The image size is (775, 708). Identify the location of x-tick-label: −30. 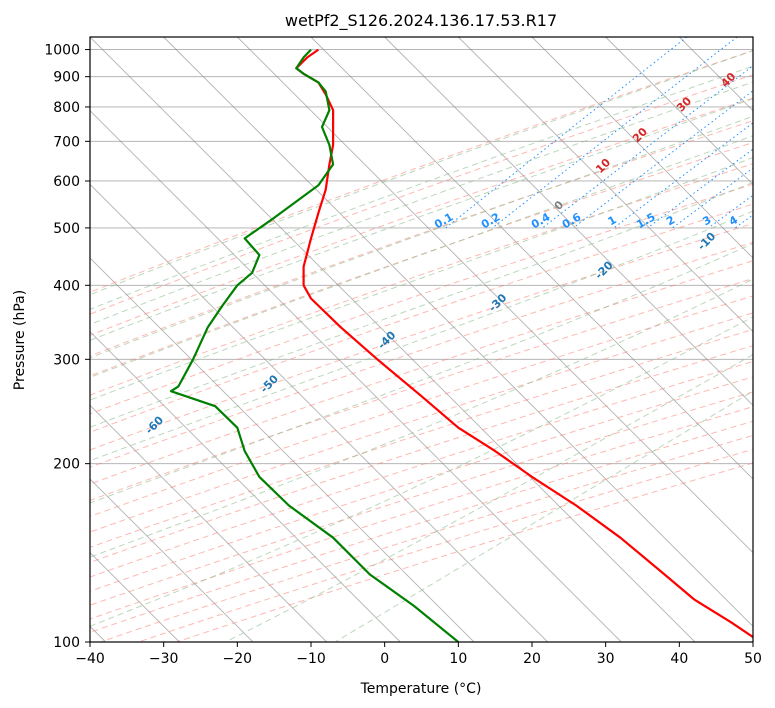
(164, 659).